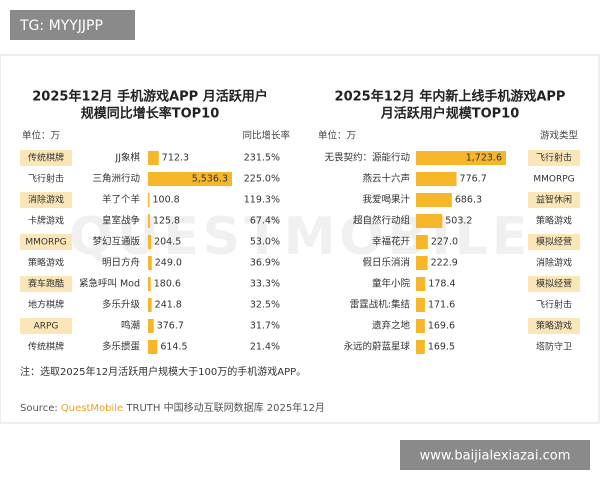  I want to click on category-label: 多乐掼蛋, so click(121, 347).